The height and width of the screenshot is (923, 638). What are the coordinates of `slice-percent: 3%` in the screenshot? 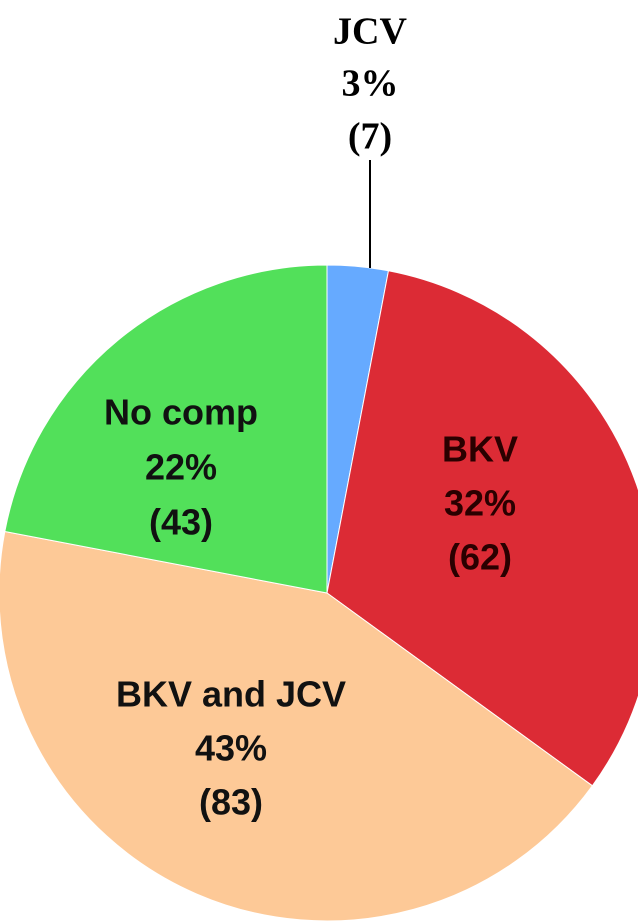 It's located at (370, 84).